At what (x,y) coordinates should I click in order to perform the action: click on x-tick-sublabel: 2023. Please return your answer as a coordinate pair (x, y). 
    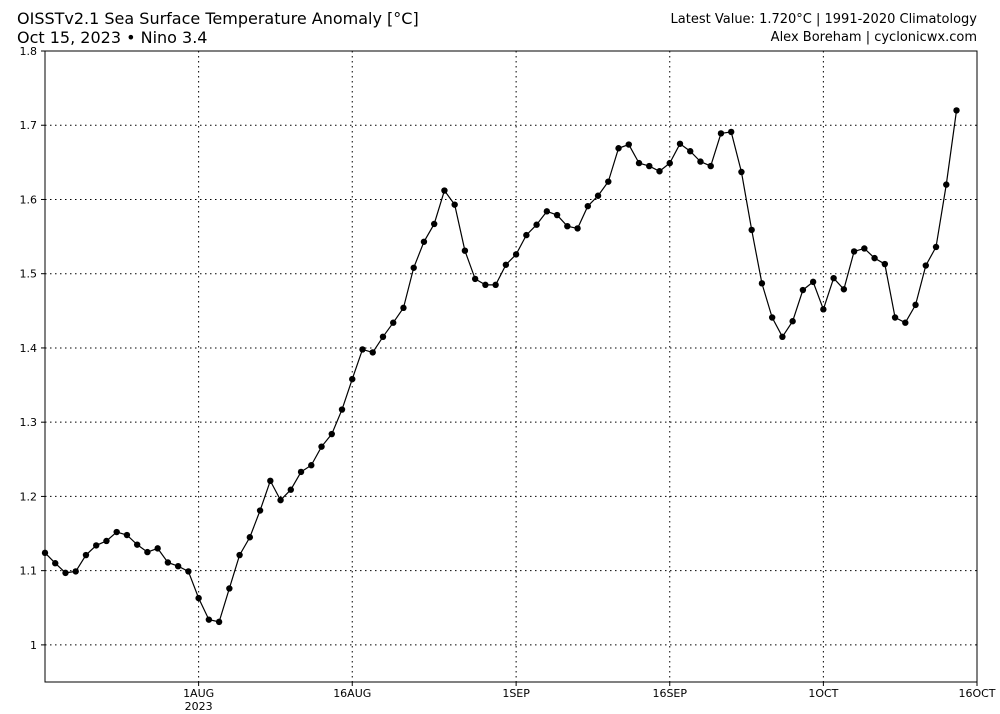
    Looking at the image, I should click on (199, 706).